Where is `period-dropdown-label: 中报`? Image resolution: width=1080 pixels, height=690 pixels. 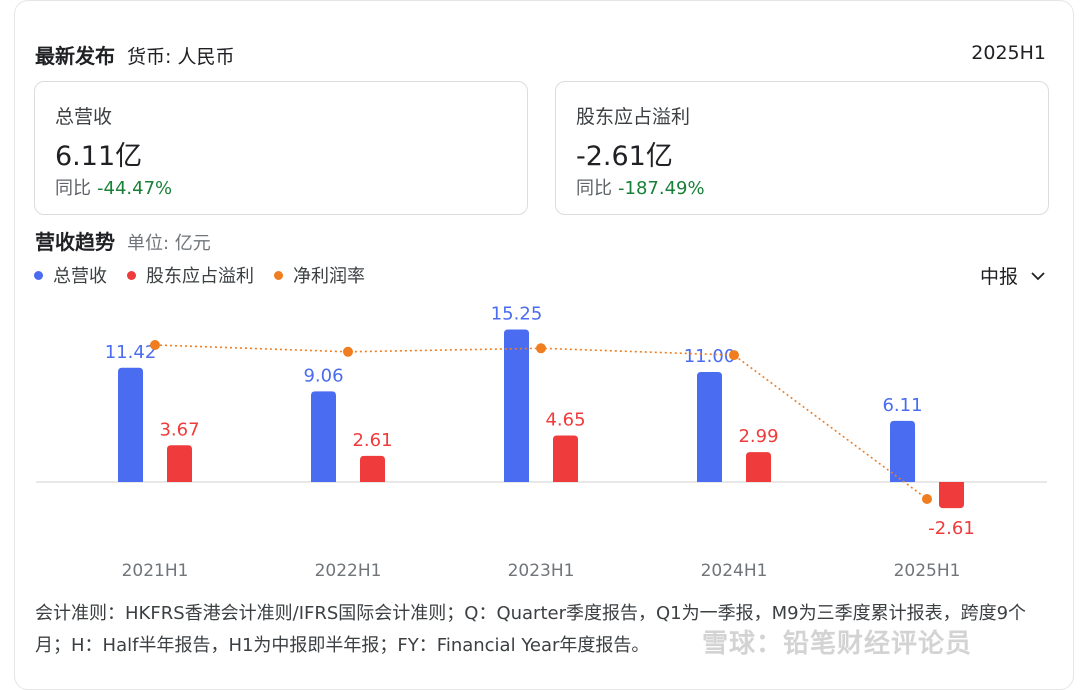
period-dropdown-label: 中报 is located at coordinates (998, 277).